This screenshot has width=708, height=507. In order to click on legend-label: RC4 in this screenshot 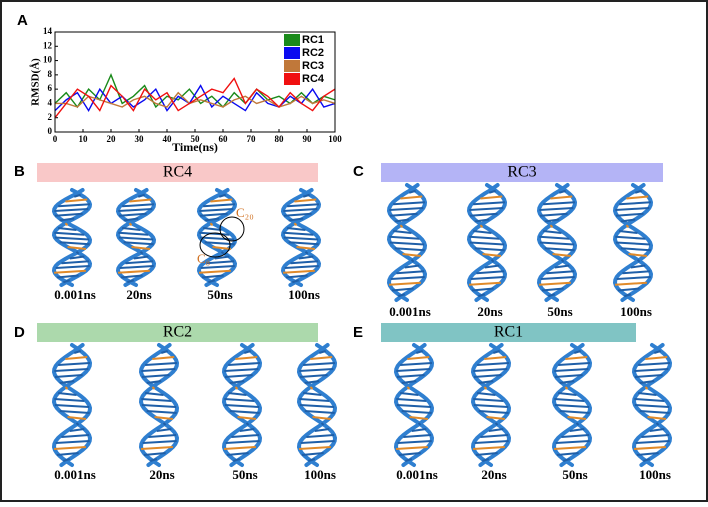, I will do `click(313, 79)`.